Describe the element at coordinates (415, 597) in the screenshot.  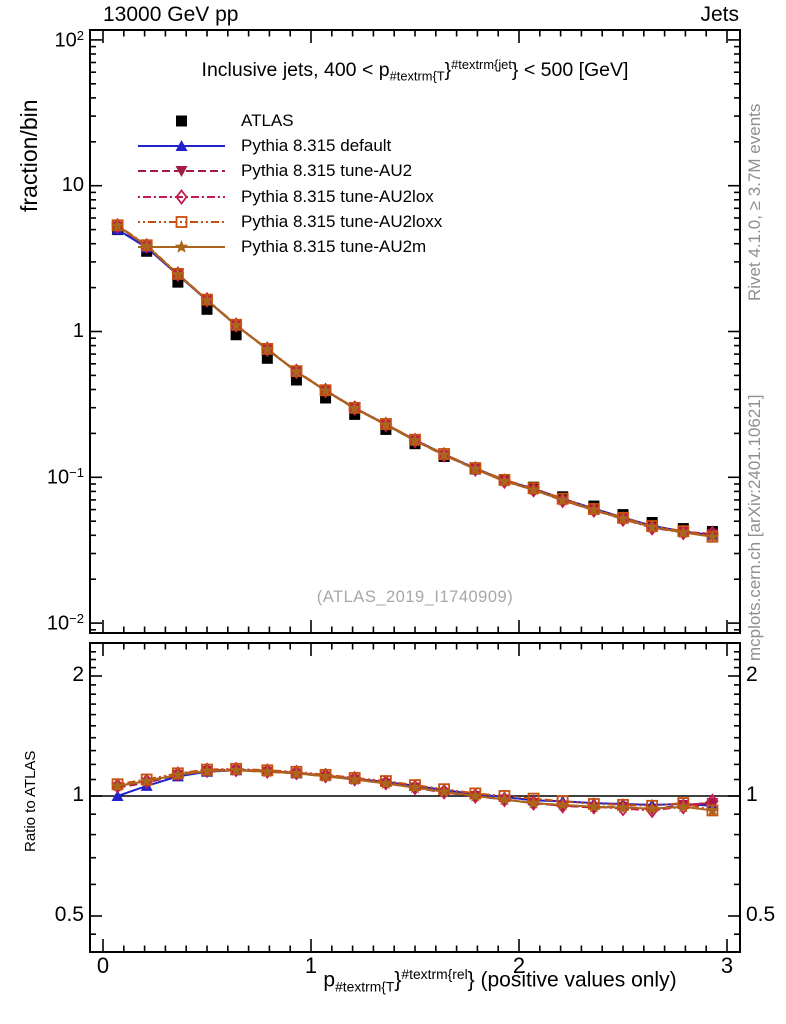
I see `analysis-id-watermark: (ATLAS_2019_I1740909)` at that location.